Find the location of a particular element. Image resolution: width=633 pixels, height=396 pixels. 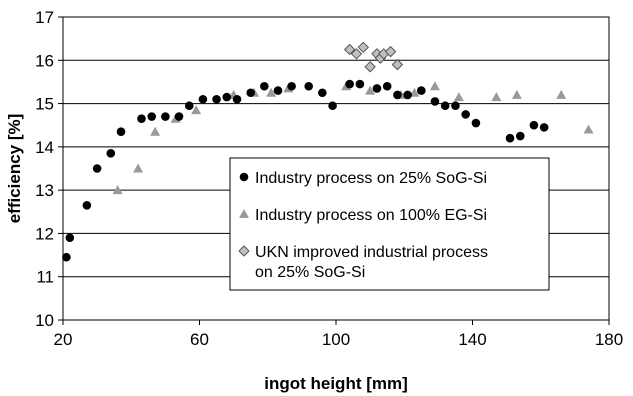

x-axis-ticks: 20 60 100 140 180 is located at coordinates (338, 334).